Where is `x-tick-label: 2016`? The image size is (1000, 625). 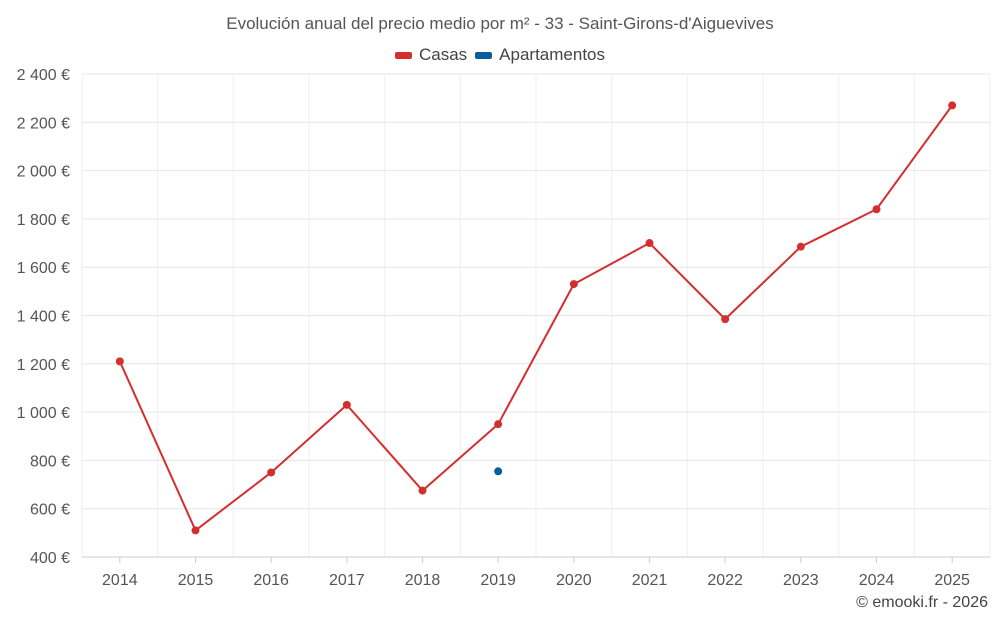 x-tick-label: 2016 is located at coordinates (271, 580).